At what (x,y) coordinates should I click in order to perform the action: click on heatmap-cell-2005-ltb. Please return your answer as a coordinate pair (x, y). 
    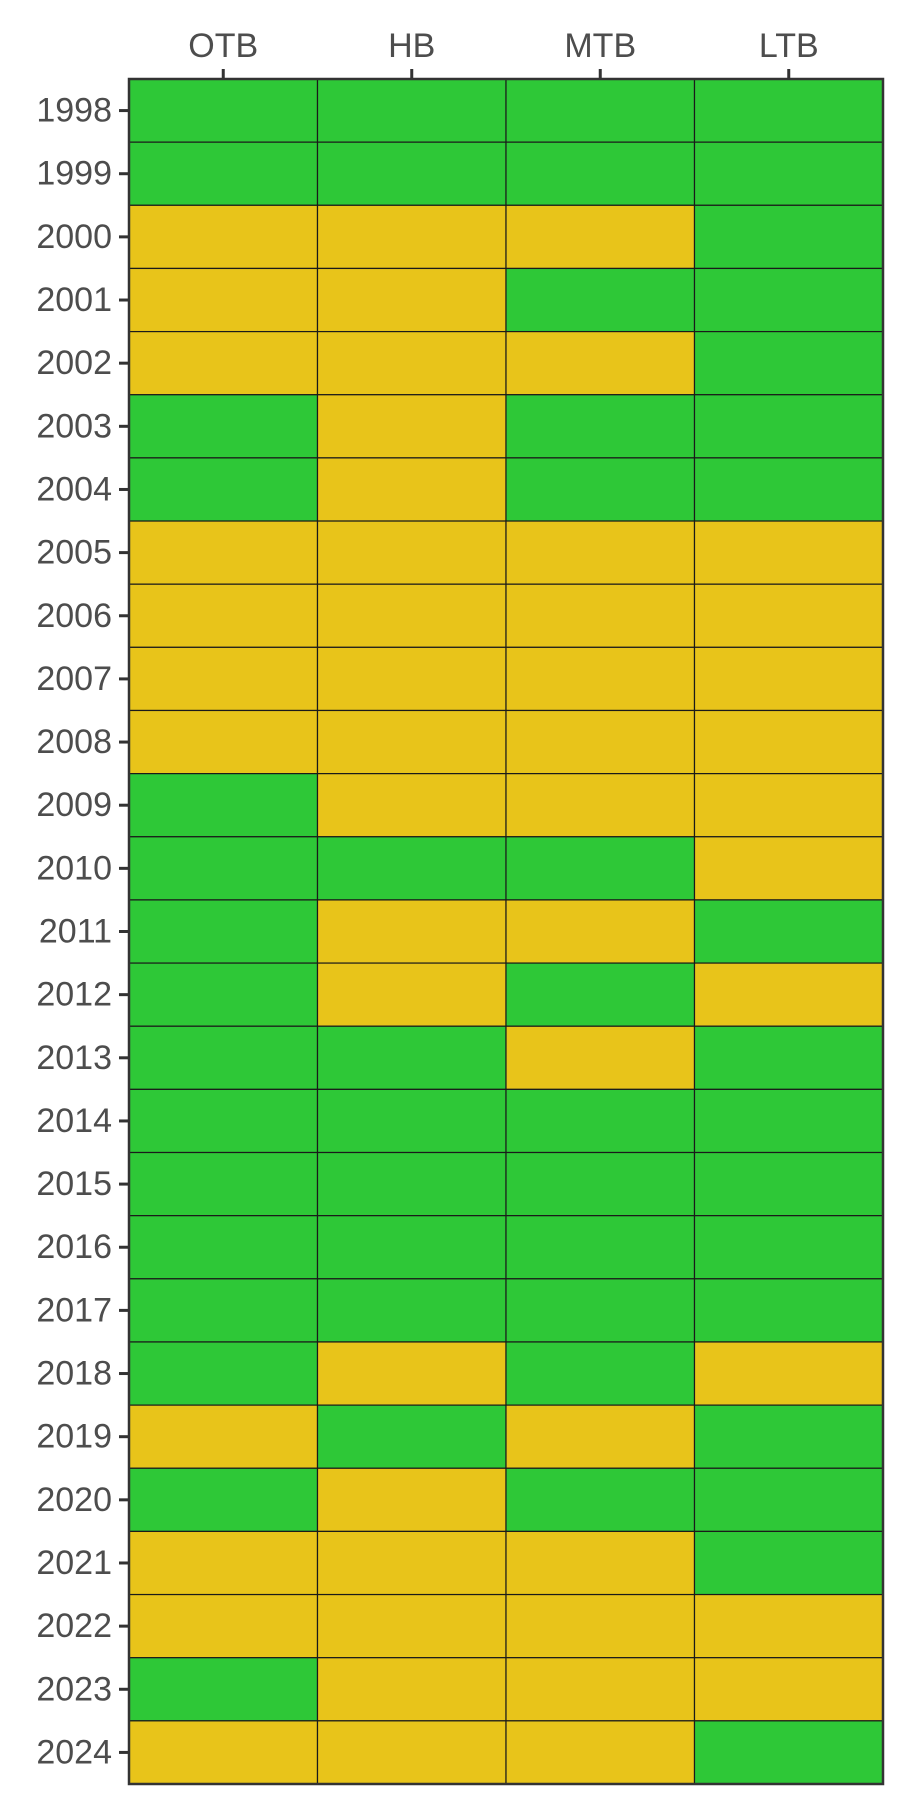
    Looking at the image, I should click on (788, 552).